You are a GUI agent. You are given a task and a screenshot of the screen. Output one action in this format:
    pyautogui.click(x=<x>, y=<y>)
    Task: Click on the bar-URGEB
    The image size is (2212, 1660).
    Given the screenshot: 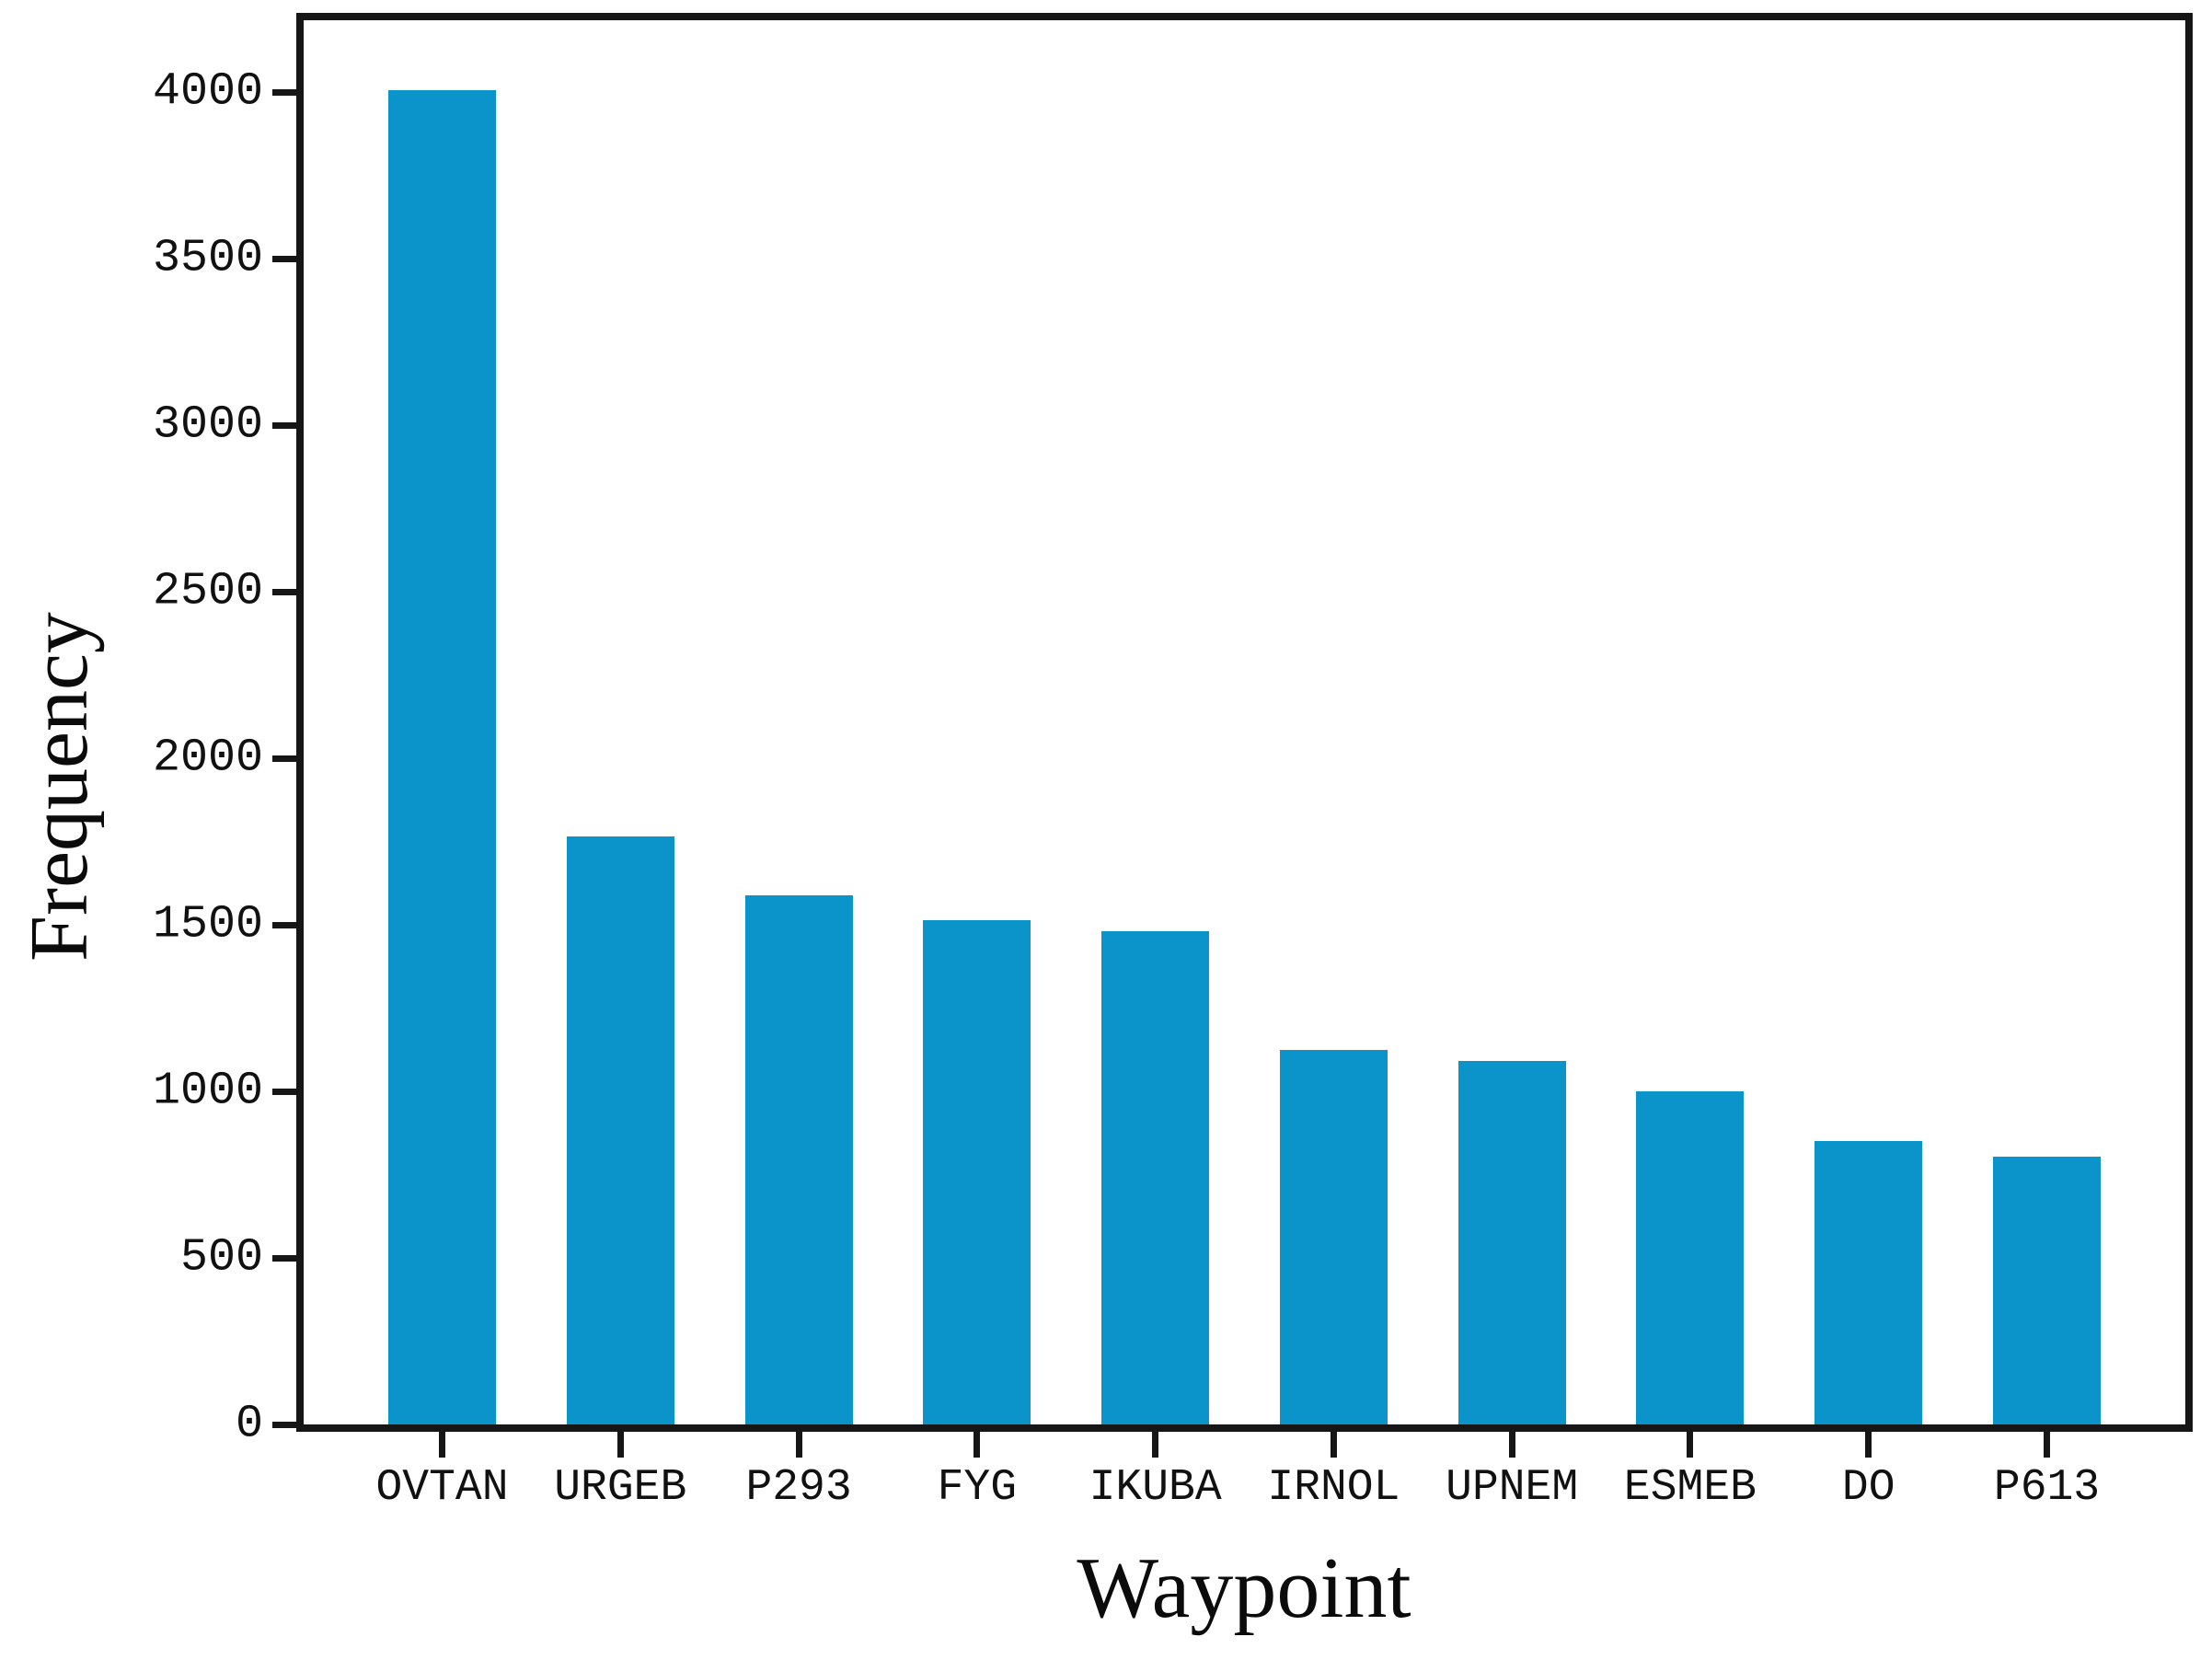 What is the action you would take?
    pyautogui.click(x=620, y=1130)
    